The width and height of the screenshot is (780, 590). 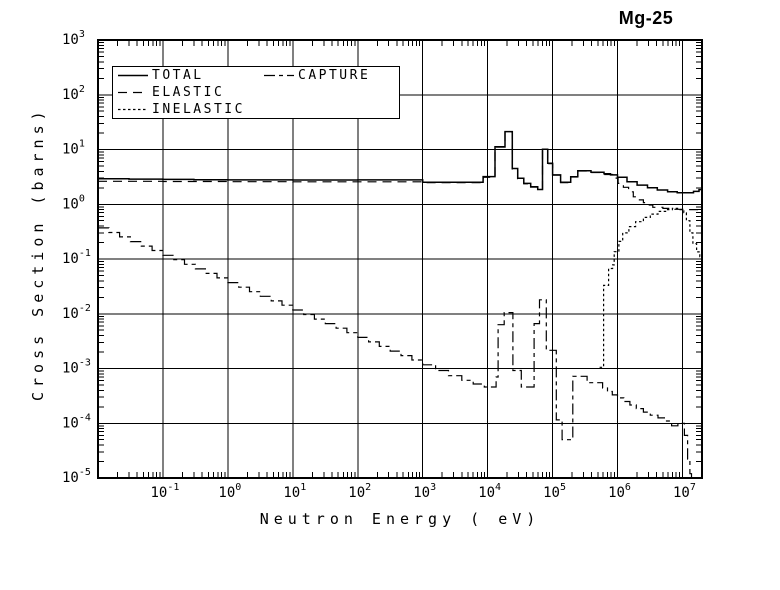 What do you see at coordinates (489, 491) in the screenshot?
I see `svg-text: 10⁴` at bounding box center [489, 491].